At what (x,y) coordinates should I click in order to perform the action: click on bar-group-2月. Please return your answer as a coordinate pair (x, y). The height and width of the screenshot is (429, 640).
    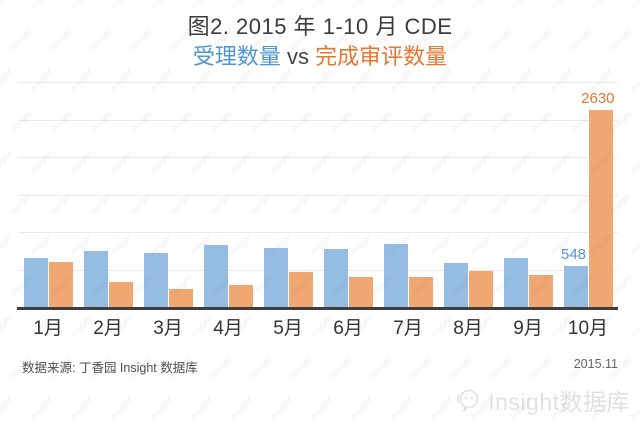
    Looking at the image, I should click on (108, 194).